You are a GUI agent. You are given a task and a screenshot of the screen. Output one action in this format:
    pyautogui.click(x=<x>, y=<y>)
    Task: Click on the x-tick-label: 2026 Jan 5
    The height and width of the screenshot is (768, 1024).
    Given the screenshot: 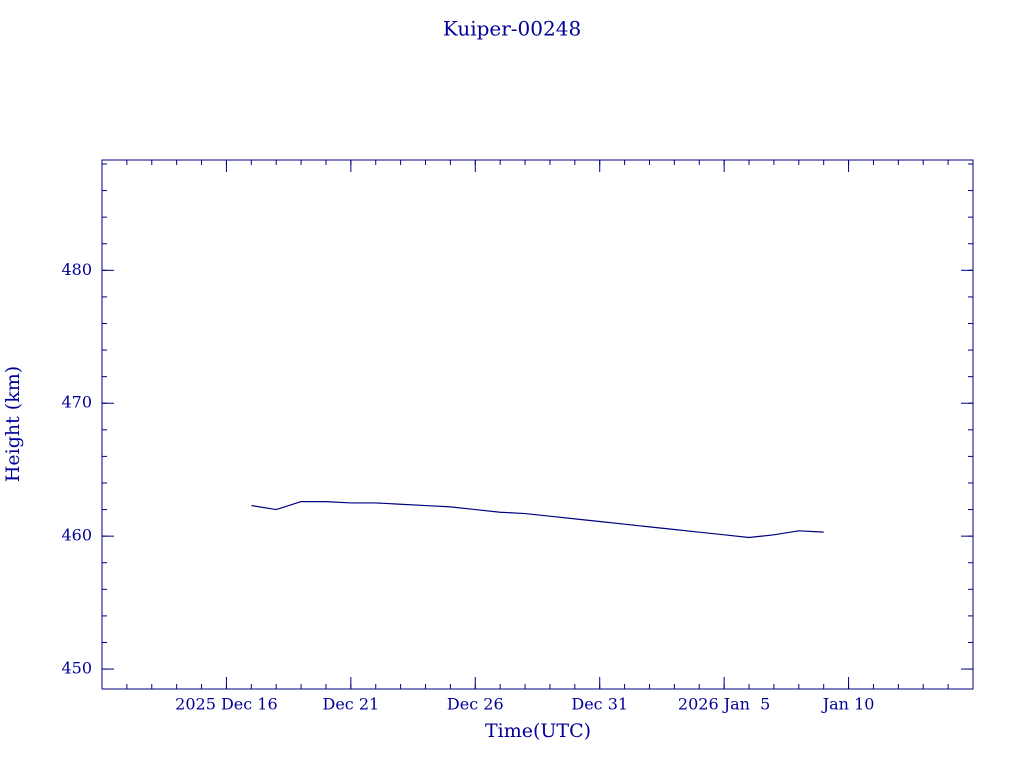 What is the action you would take?
    pyautogui.click(x=724, y=704)
    